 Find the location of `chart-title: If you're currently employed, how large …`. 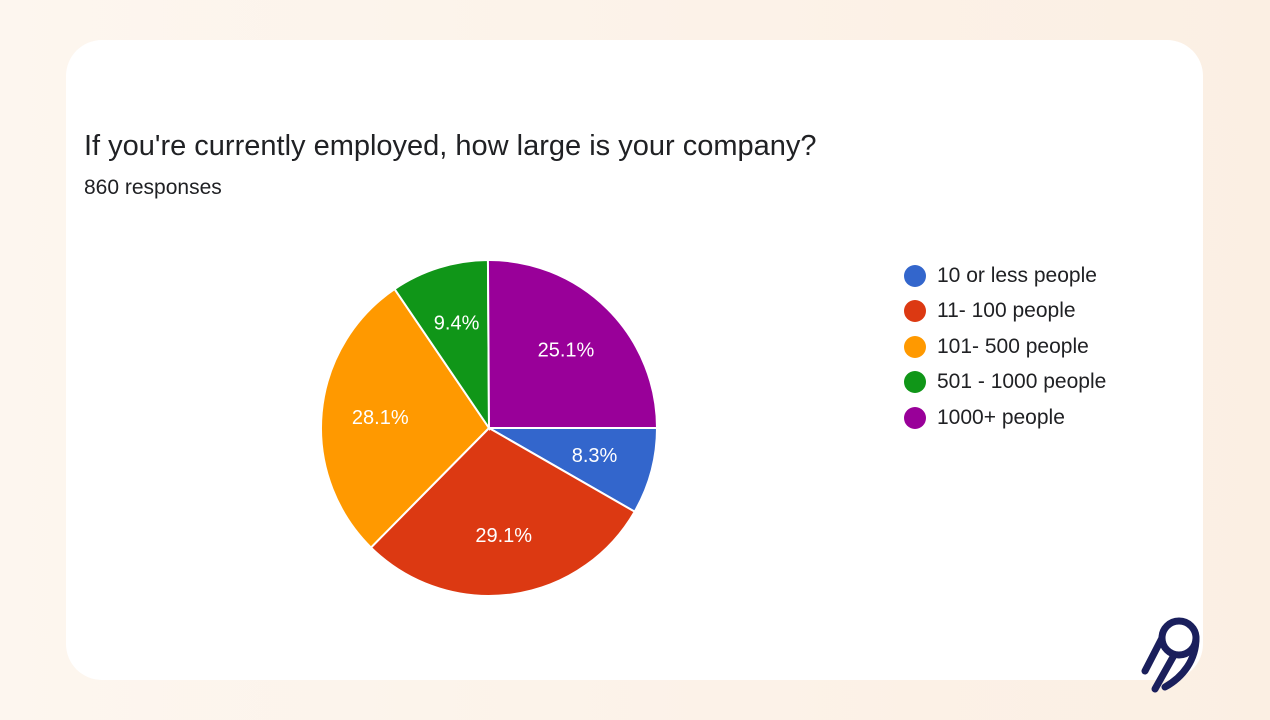

chart-title: If you're currently employed, how large … is located at coordinates (450, 146).